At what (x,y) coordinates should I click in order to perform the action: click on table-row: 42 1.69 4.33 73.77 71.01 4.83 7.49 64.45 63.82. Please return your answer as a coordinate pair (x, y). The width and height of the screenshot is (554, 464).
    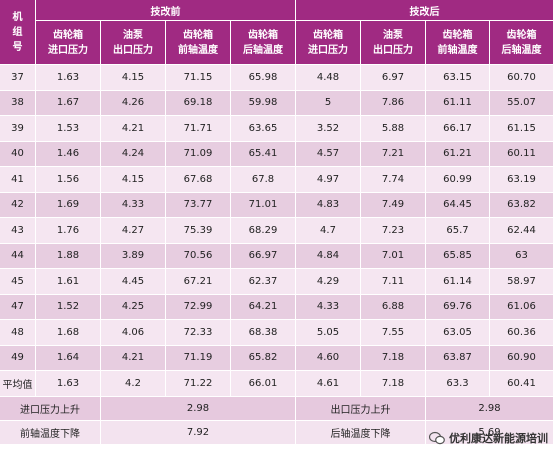
    Looking at the image, I should click on (277, 205).